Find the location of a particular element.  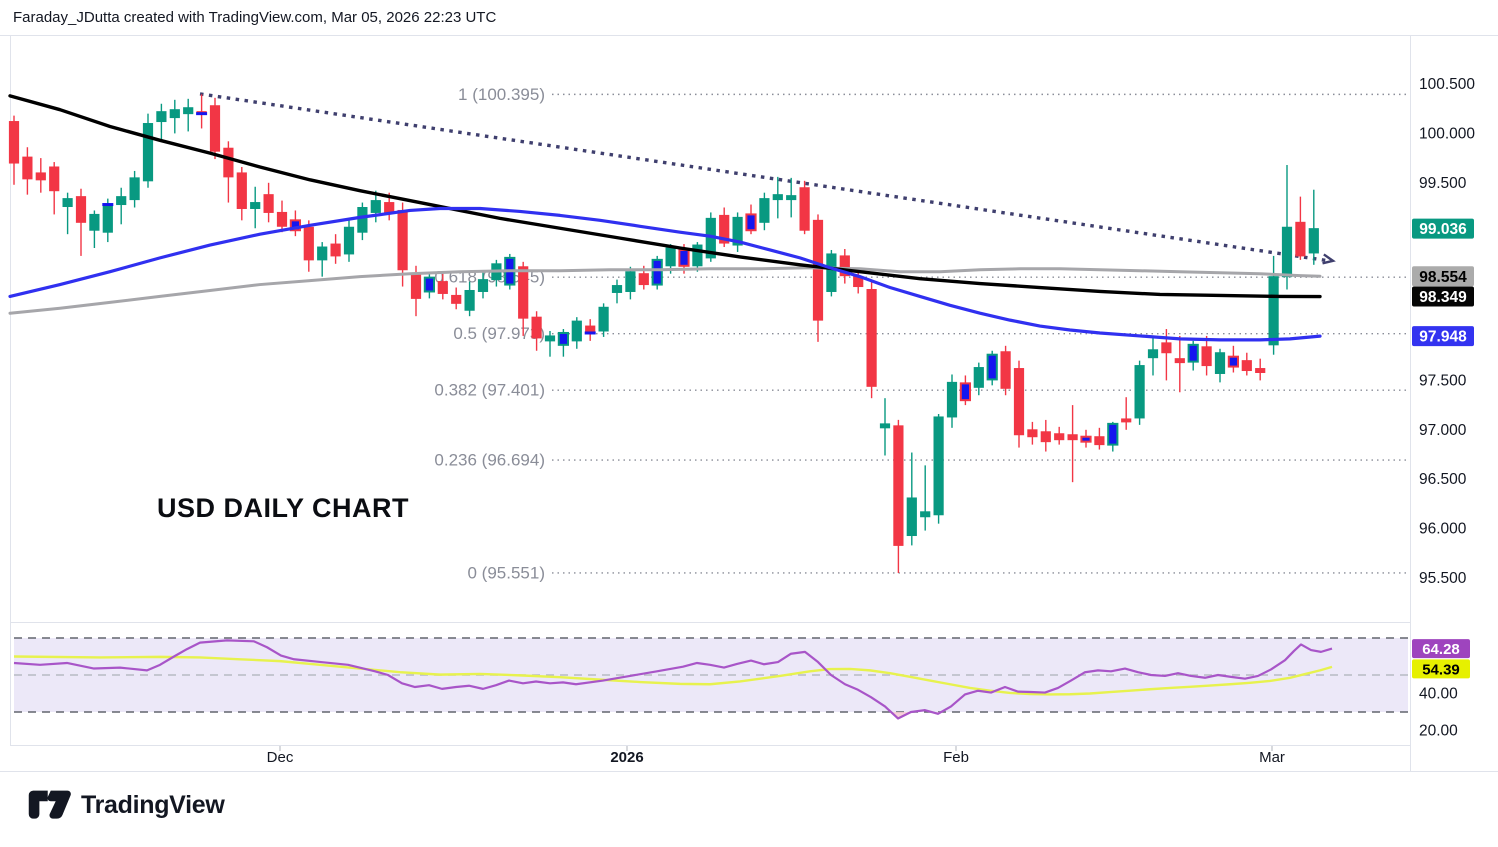

tradingview-logo: TradingView is located at coordinates (126, 805).